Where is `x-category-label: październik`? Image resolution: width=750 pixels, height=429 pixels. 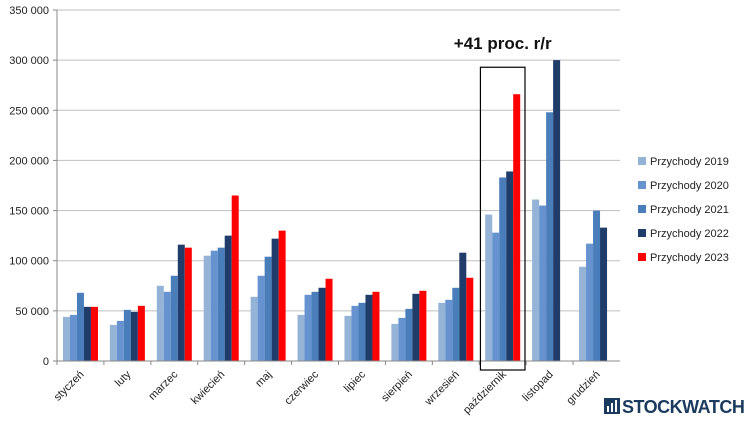 x-category-label: październik is located at coordinates (485, 392).